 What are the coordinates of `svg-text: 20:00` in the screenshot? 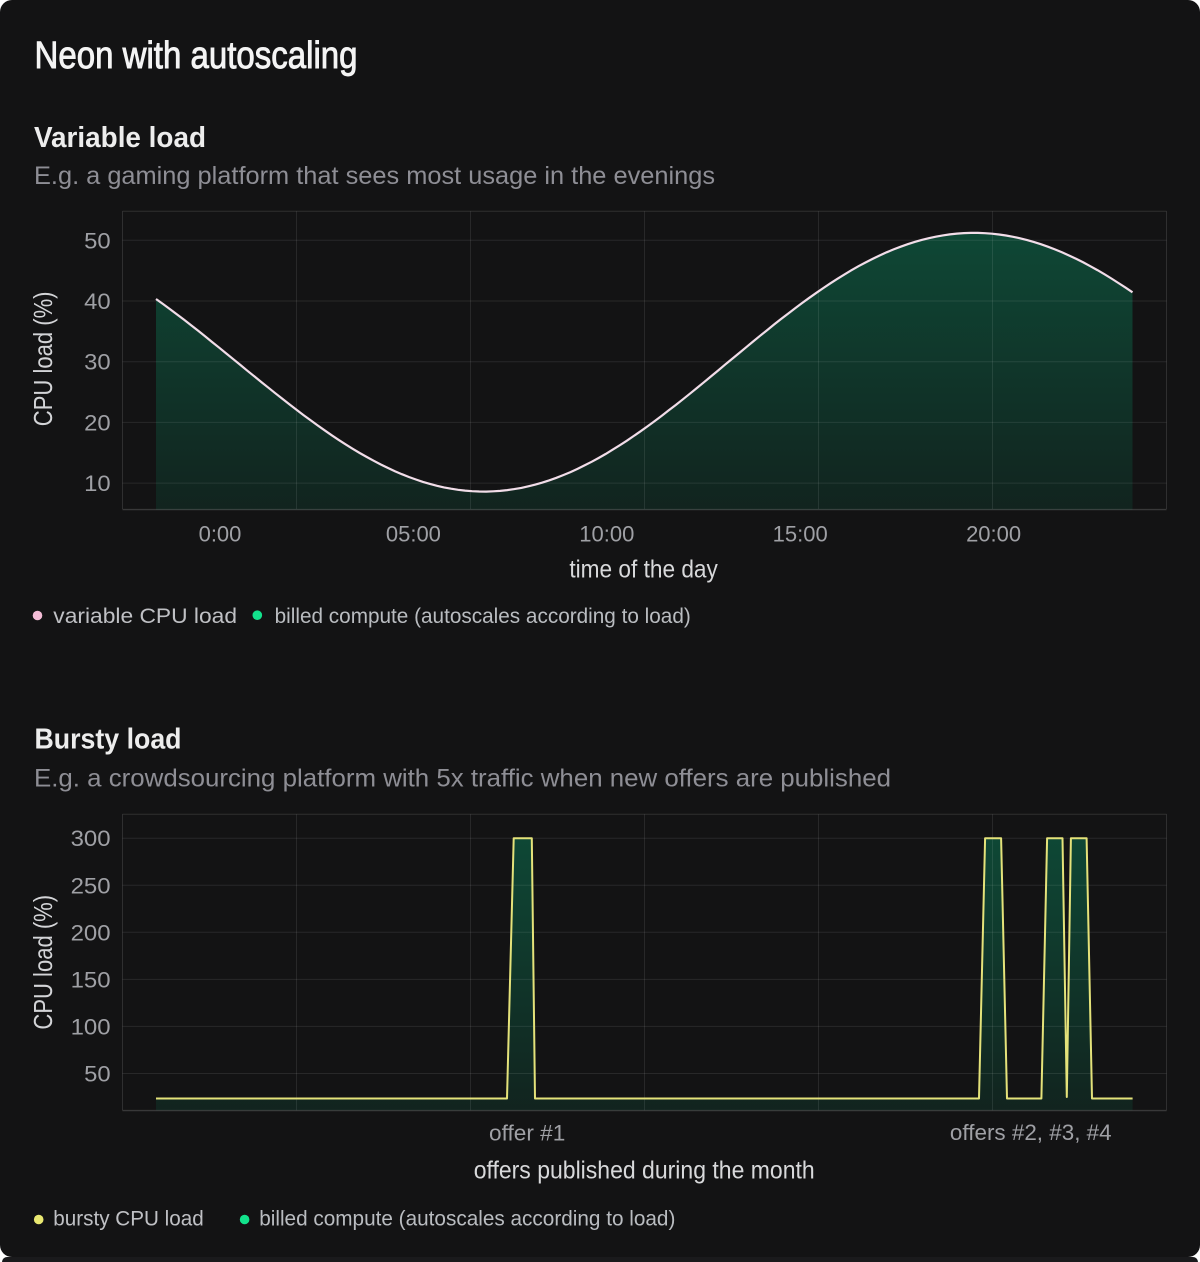 It's located at (993, 534).